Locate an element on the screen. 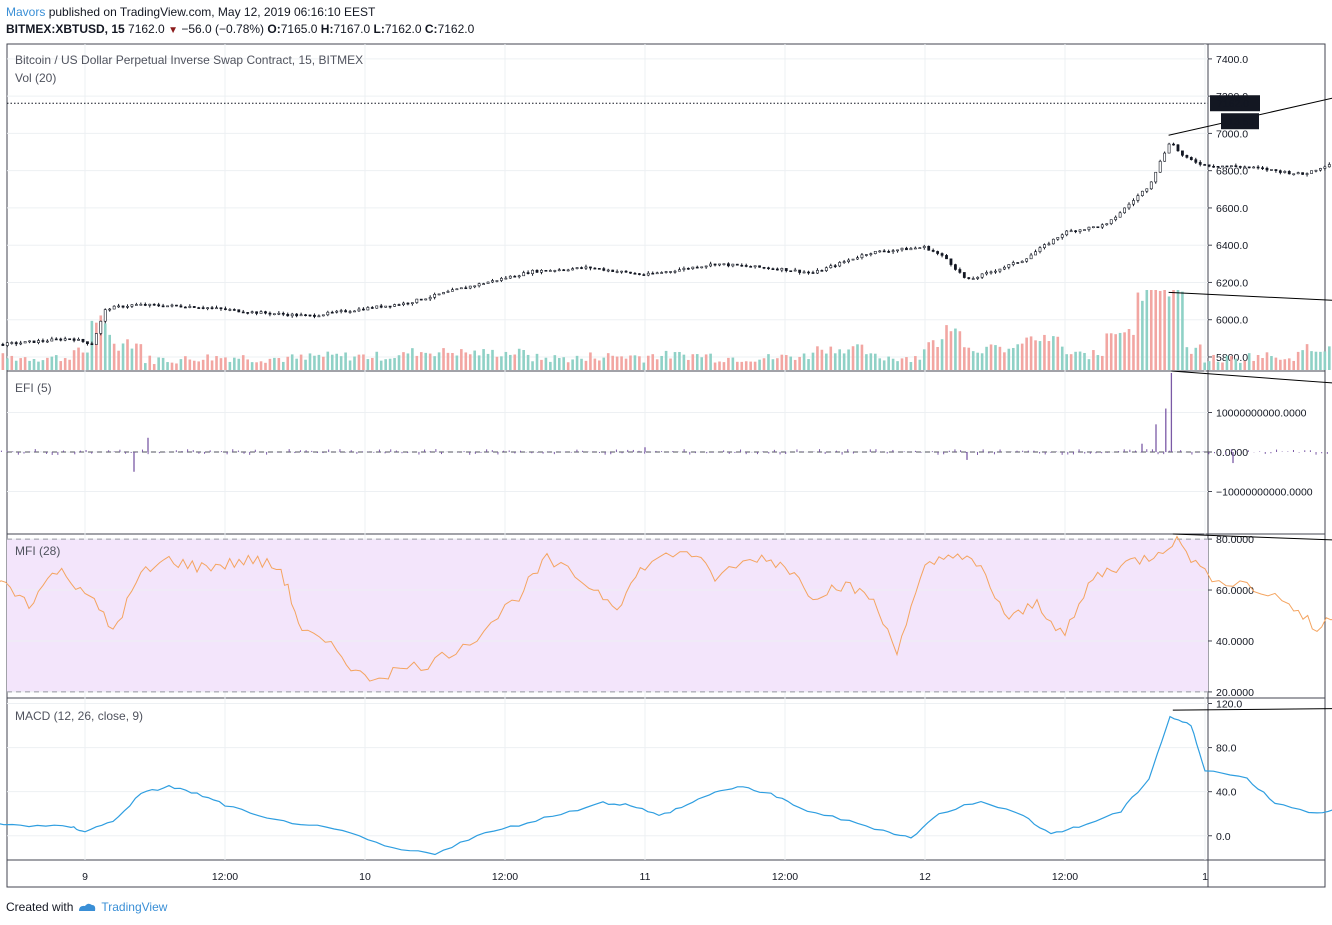  efi-panel-title: EFI (5) is located at coordinates (33, 388).